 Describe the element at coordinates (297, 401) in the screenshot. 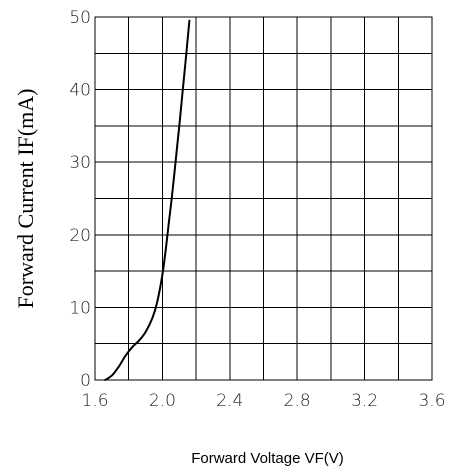

I see `x-tick-label: 2.8` at that location.